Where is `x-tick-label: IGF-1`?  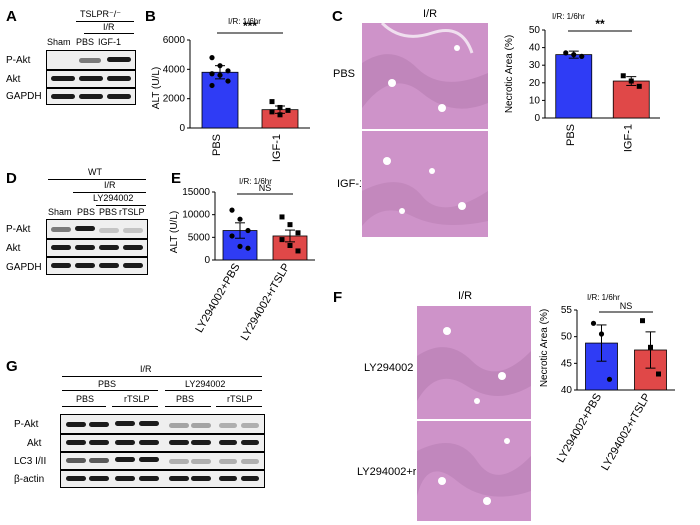 x-tick-label: IGF-1 is located at coordinates (277, 148).